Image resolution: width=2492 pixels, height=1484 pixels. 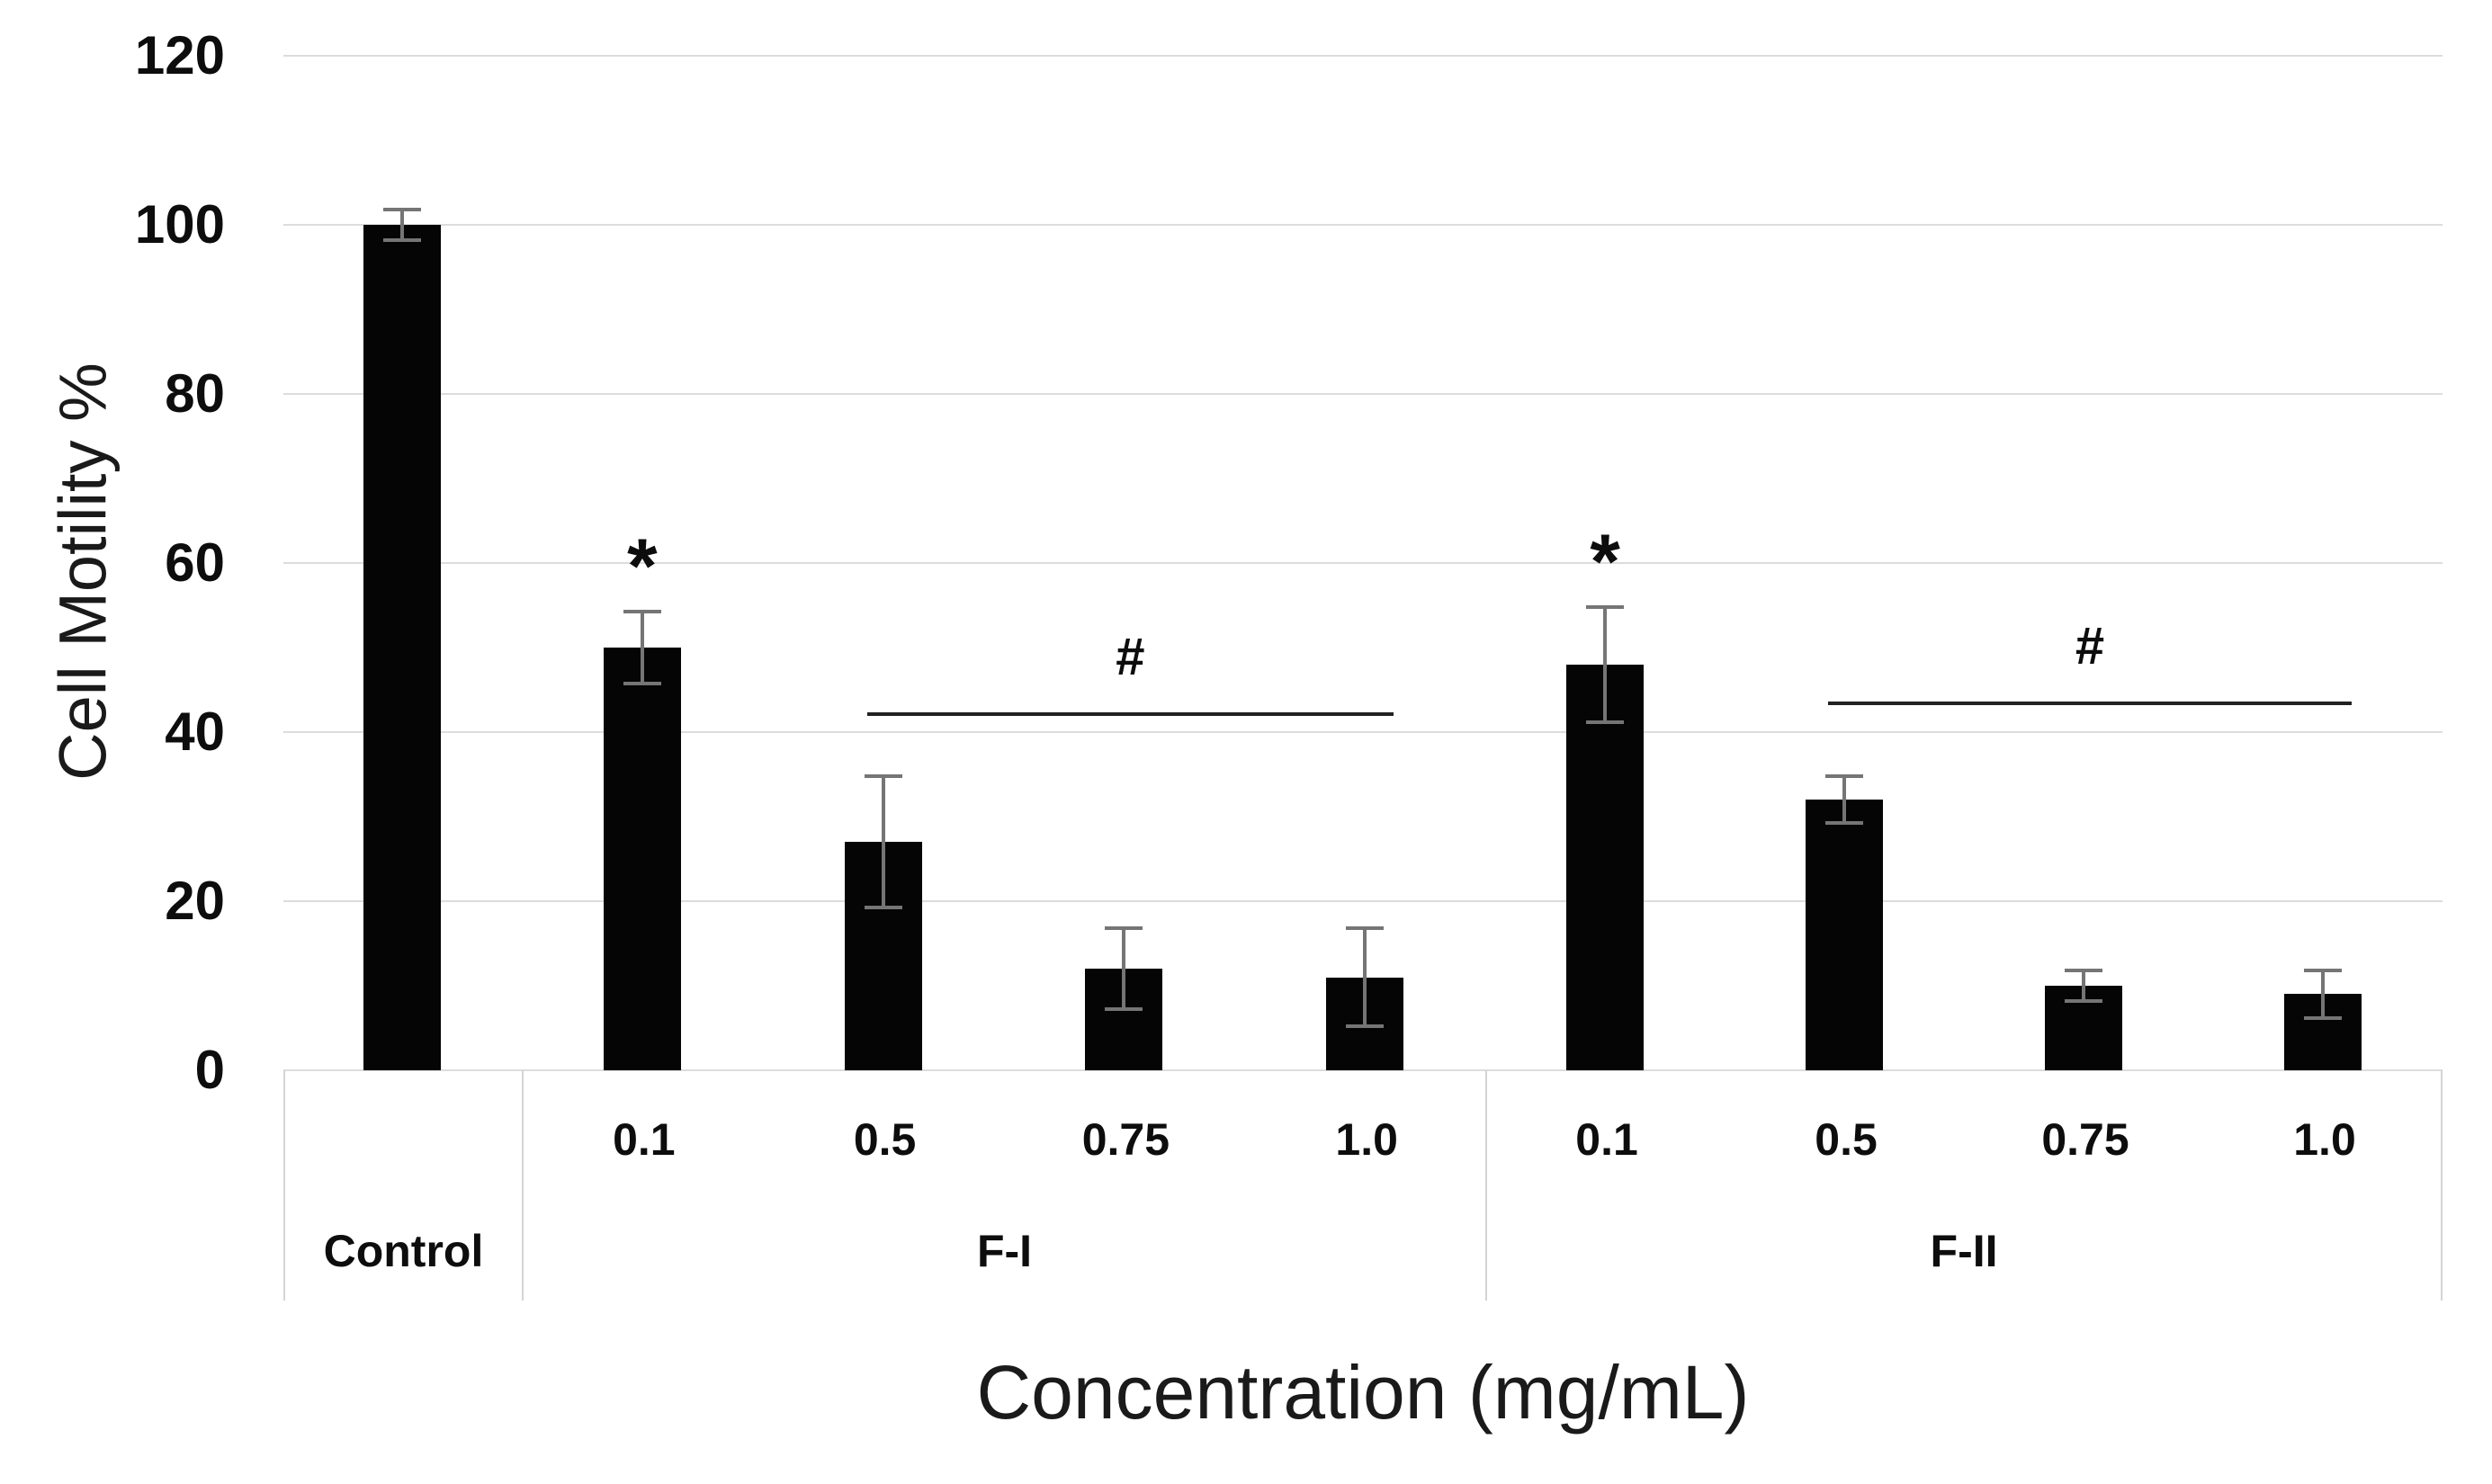 I want to click on y-tick-label: 80, so click(x=195, y=393).